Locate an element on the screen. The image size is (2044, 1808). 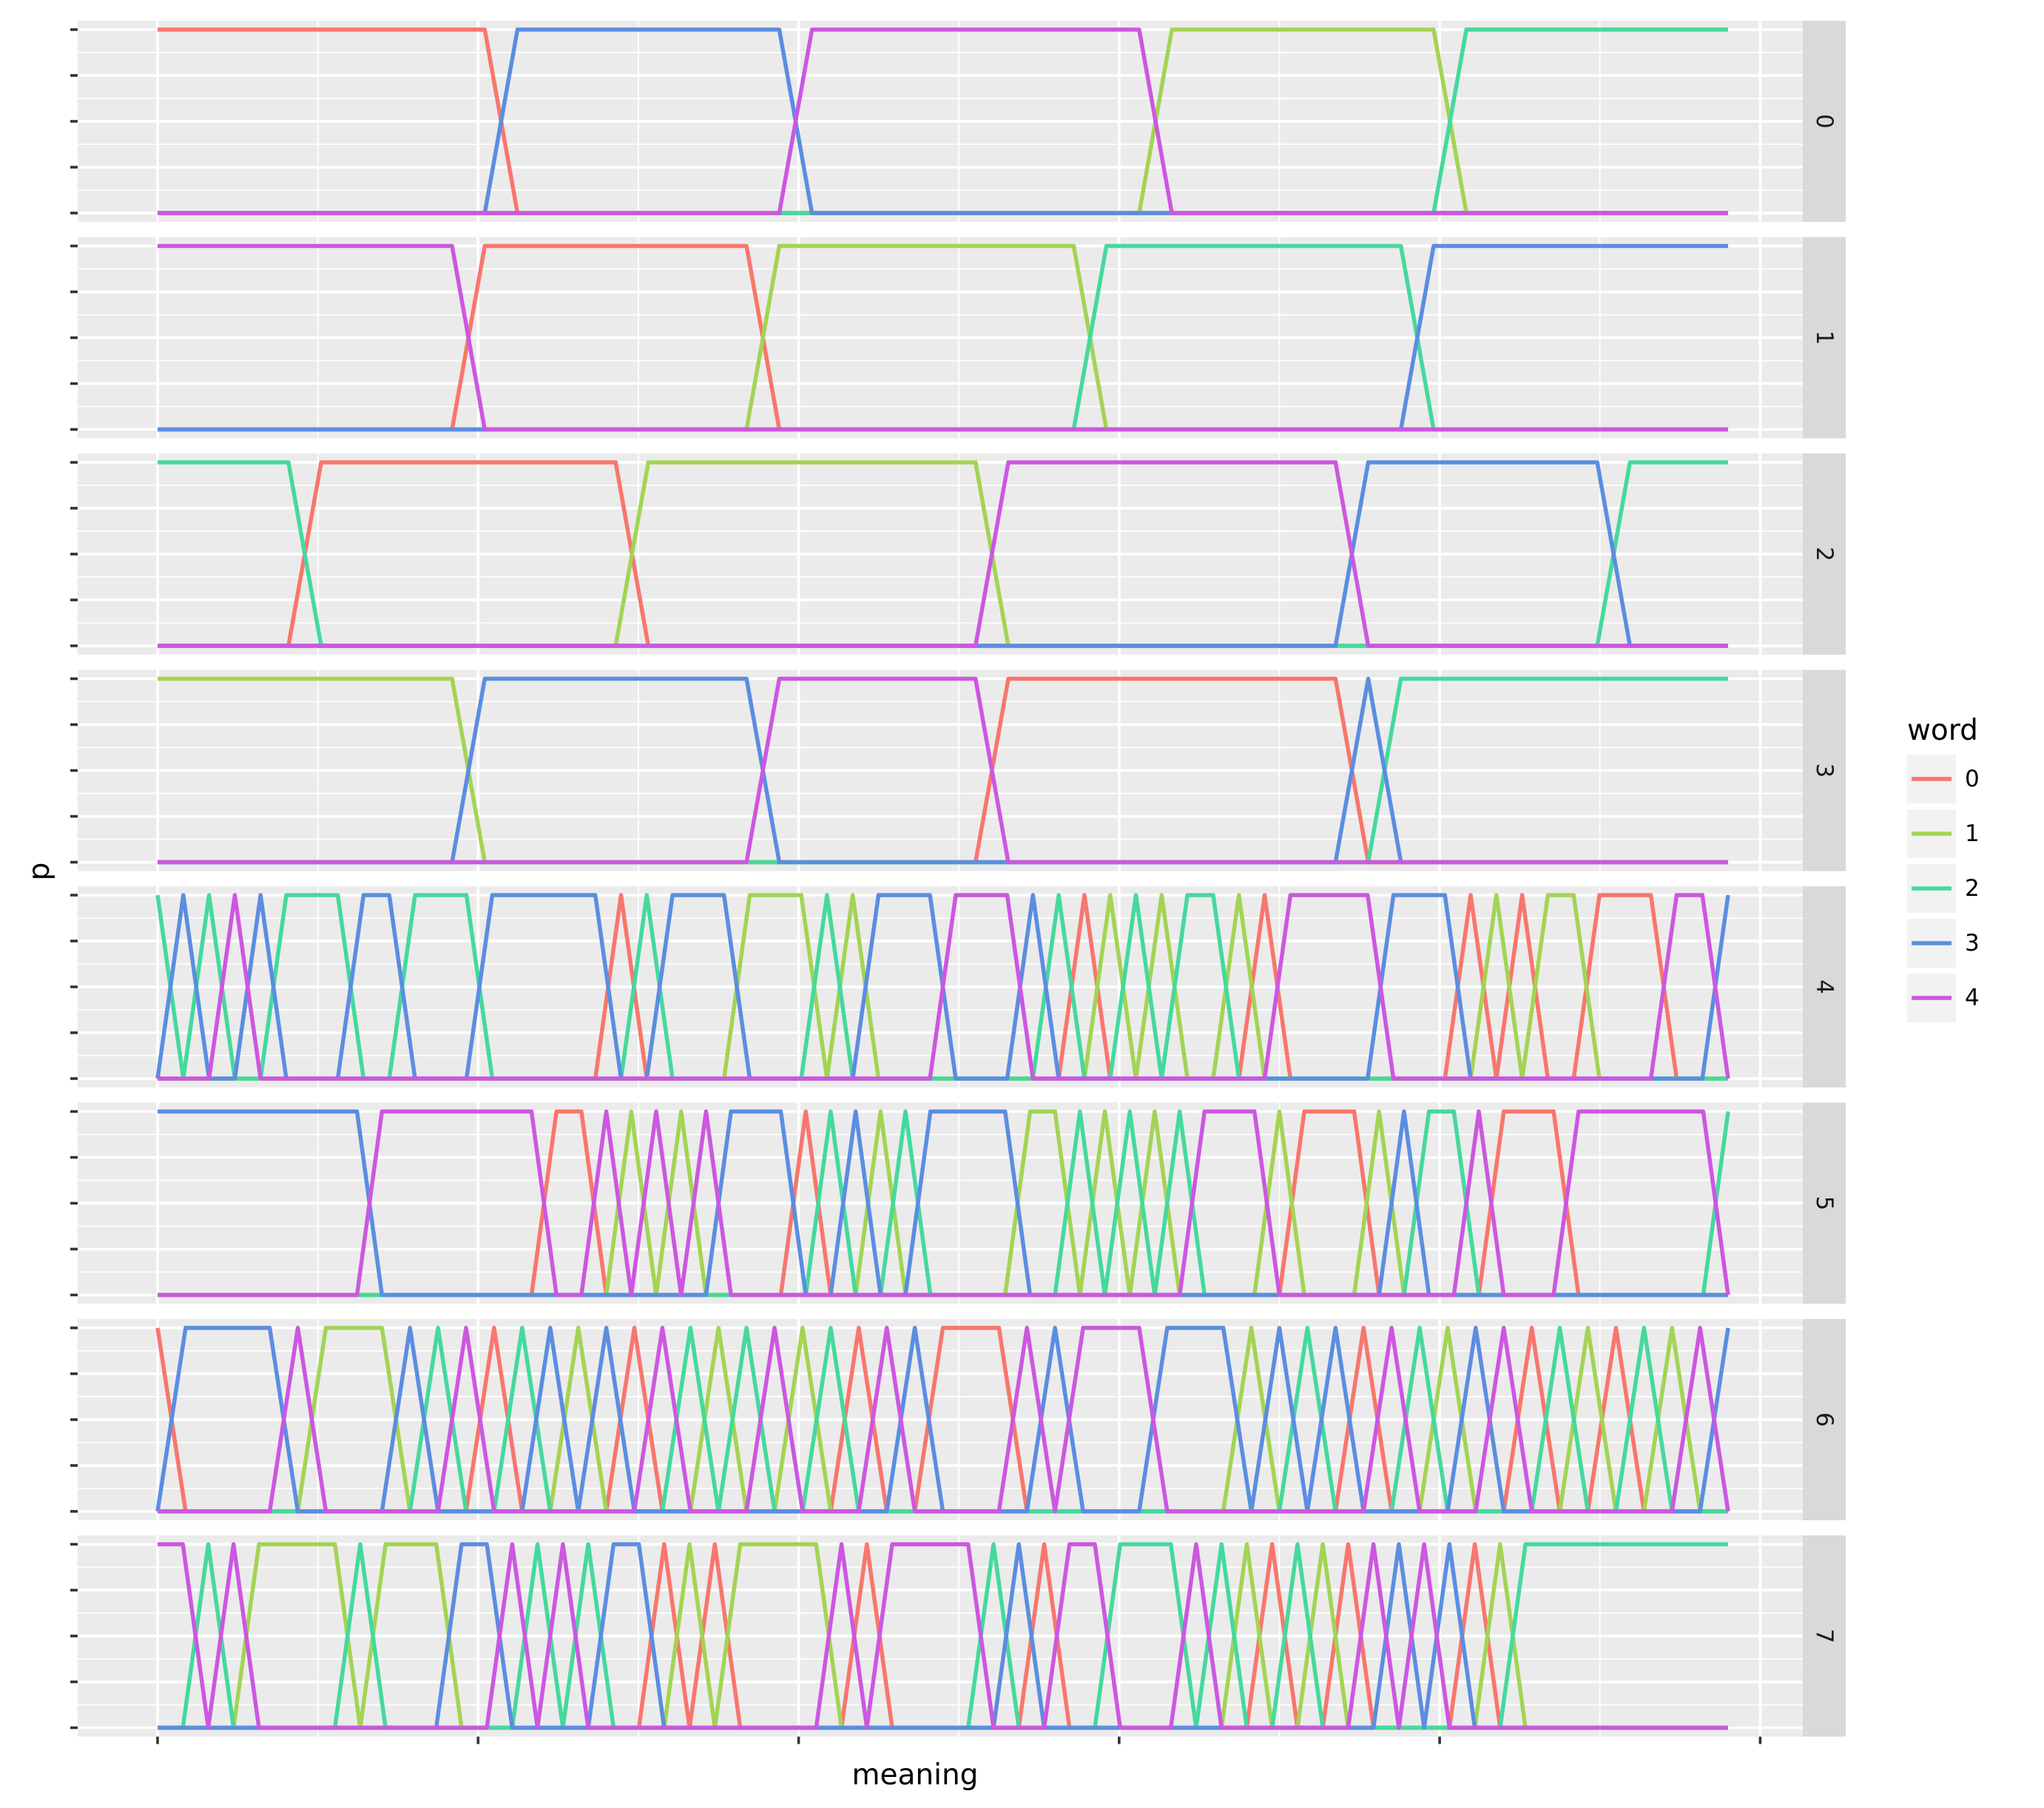
legend-label: 4 is located at coordinates (1972, 998).